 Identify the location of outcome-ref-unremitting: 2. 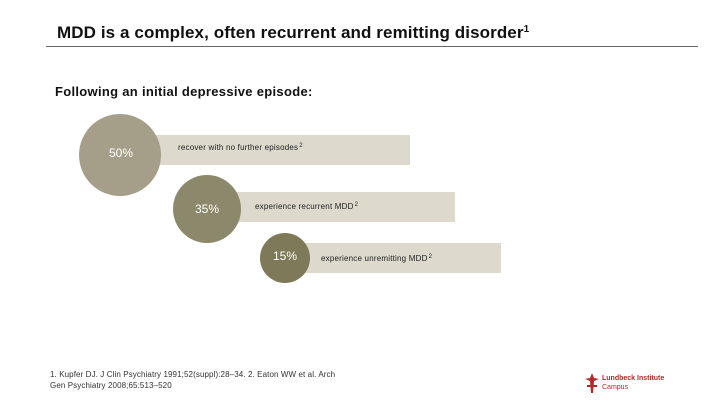
(430, 257).